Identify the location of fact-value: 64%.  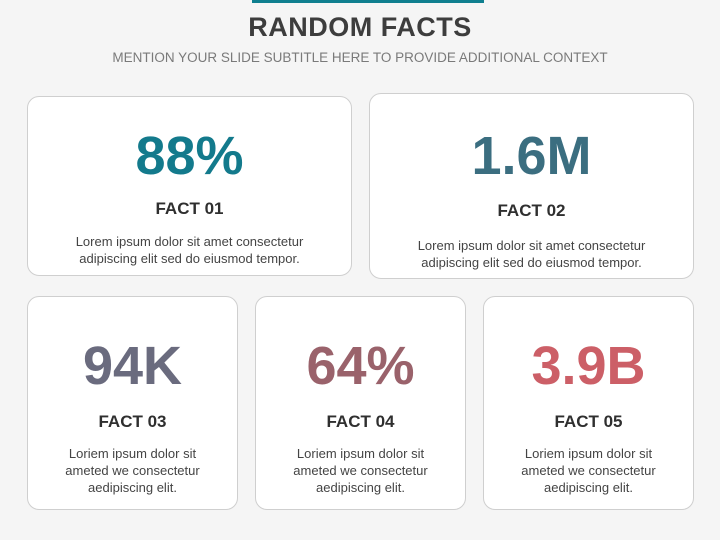
(360, 366).